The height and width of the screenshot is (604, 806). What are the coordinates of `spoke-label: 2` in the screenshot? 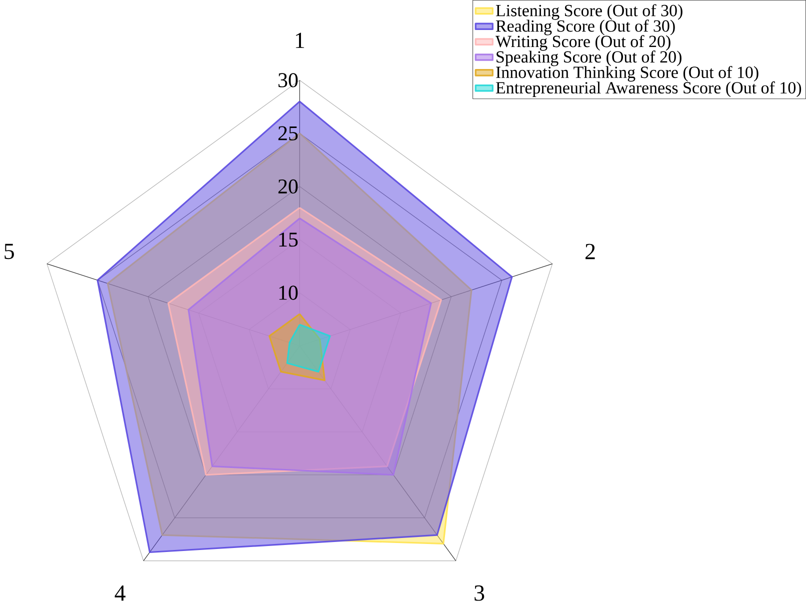 It's located at (590, 252).